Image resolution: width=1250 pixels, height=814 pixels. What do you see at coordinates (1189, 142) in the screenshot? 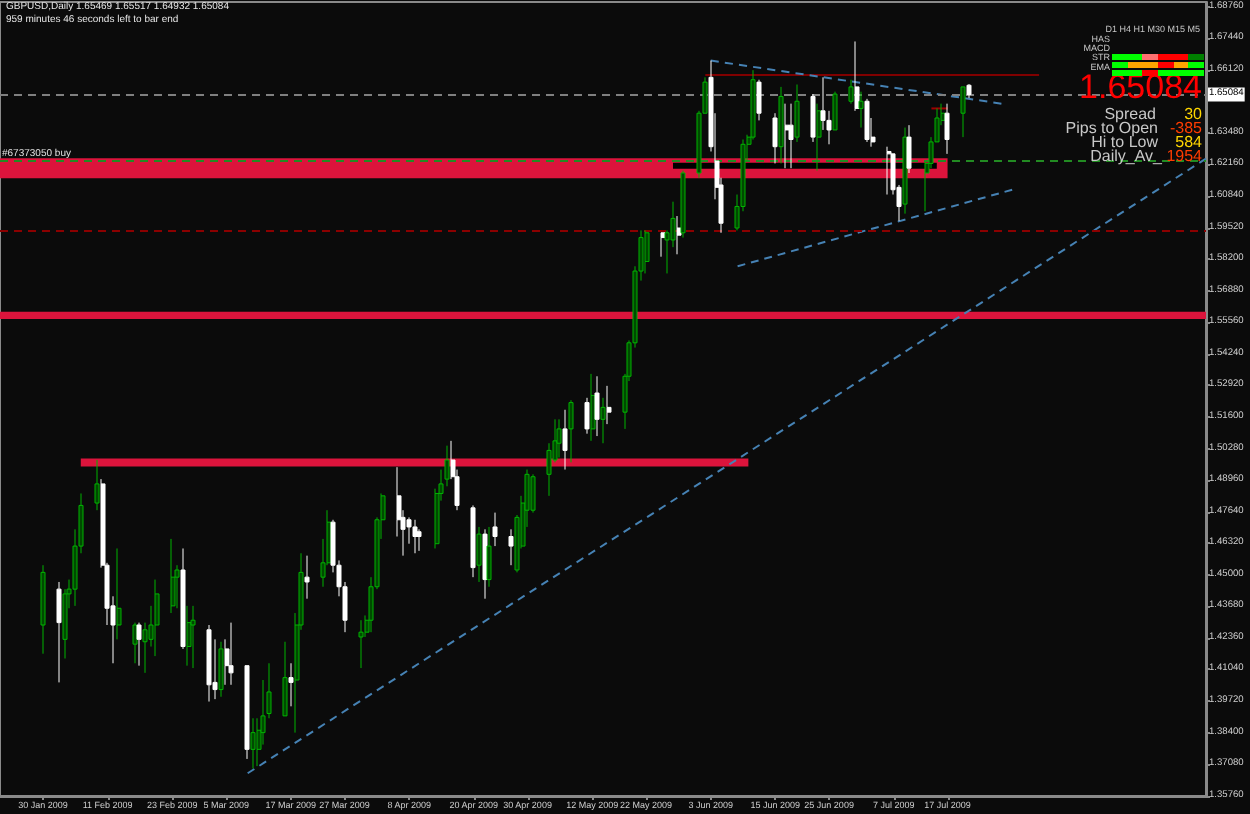
I see `annotation: 584` at bounding box center [1189, 142].